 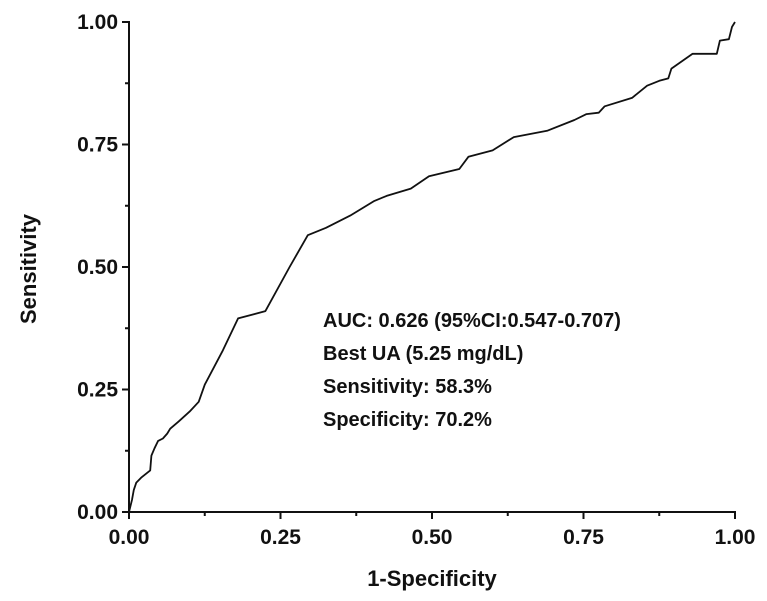 I want to click on y-ticks: 0.00 0.25 0.50 0.75 1.00, so click(x=103, y=267).